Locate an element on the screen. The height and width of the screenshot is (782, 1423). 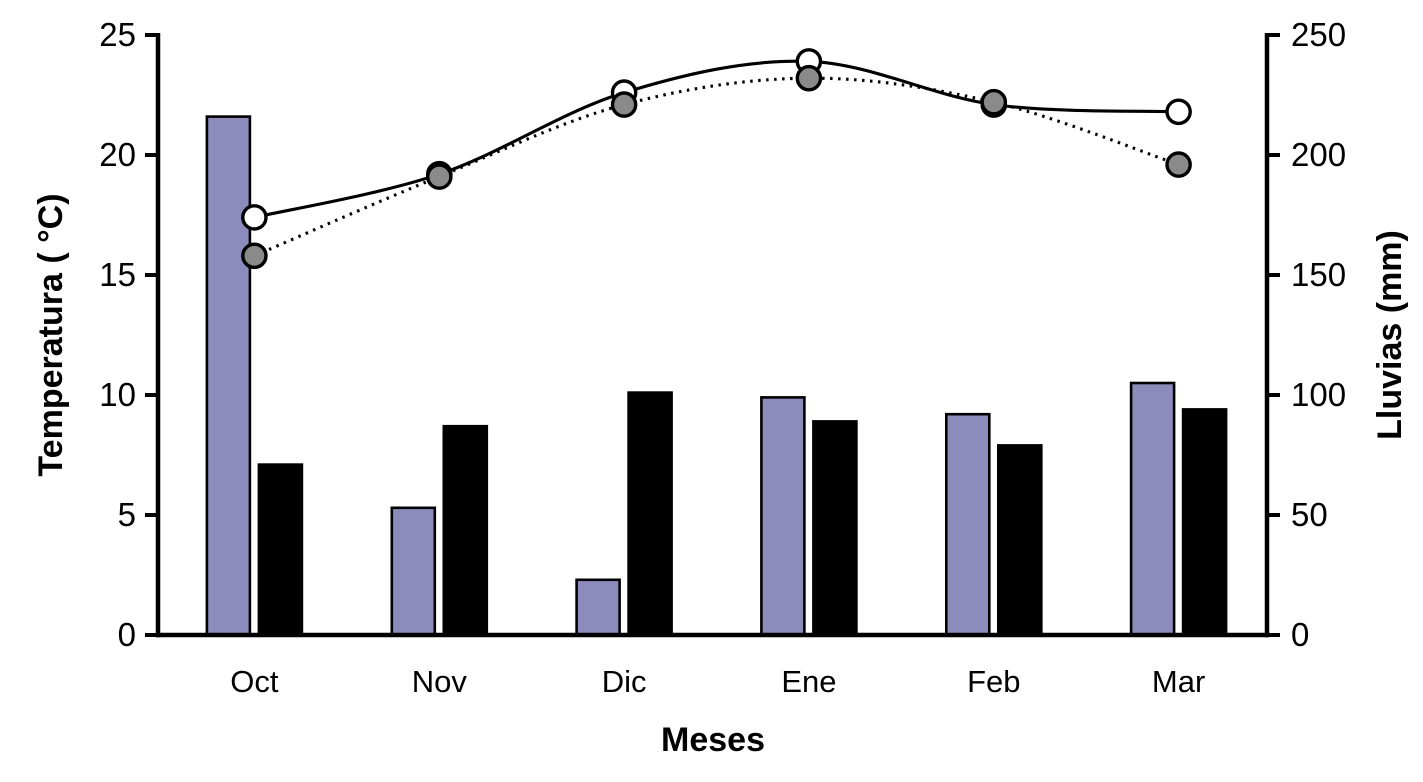
left-axis-tick-label: 25 is located at coordinates (117, 34).